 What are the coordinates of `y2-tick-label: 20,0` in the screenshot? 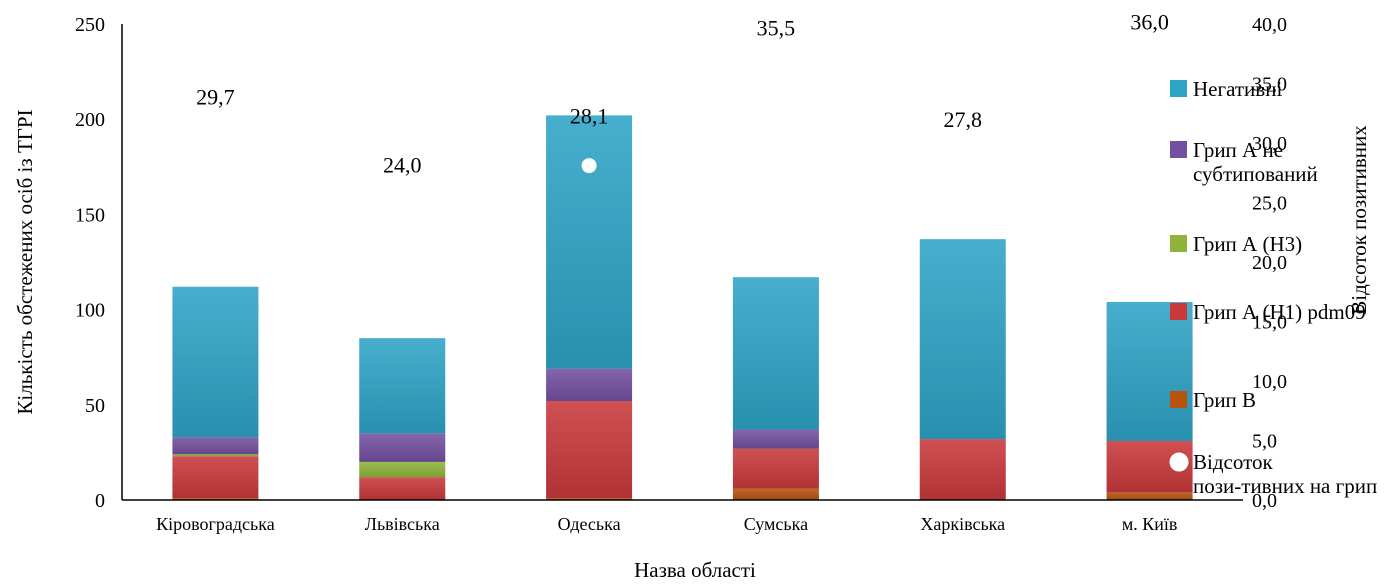 It's located at (1269, 263).